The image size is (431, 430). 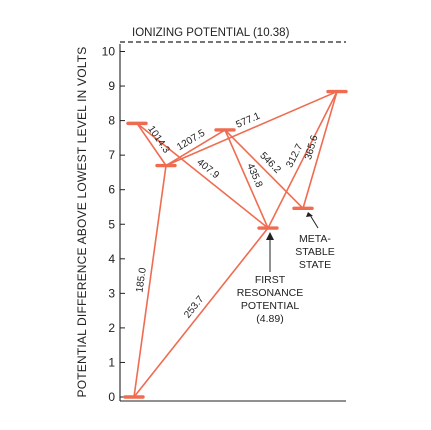 What do you see at coordinates (315, 252) in the screenshot?
I see `metastable-label-line-2: STABLE` at bounding box center [315, 252].